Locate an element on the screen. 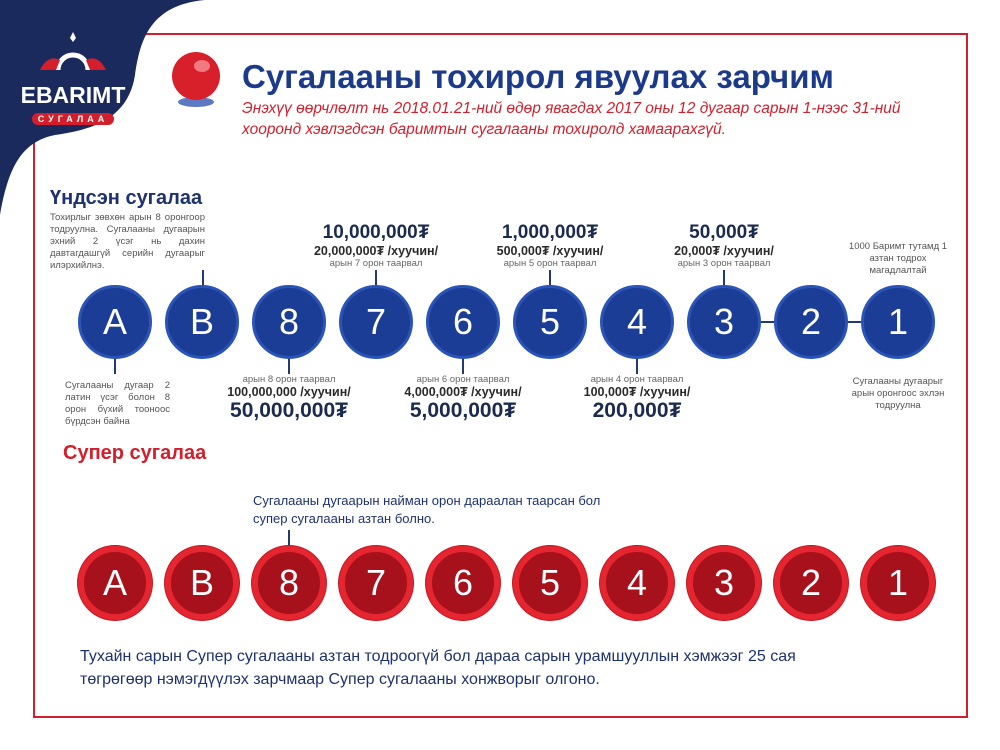 The height and width of the screenshot is (750, 1000). prize-condition: арын 4 орон таарвал is located at coordinates (637, 379).